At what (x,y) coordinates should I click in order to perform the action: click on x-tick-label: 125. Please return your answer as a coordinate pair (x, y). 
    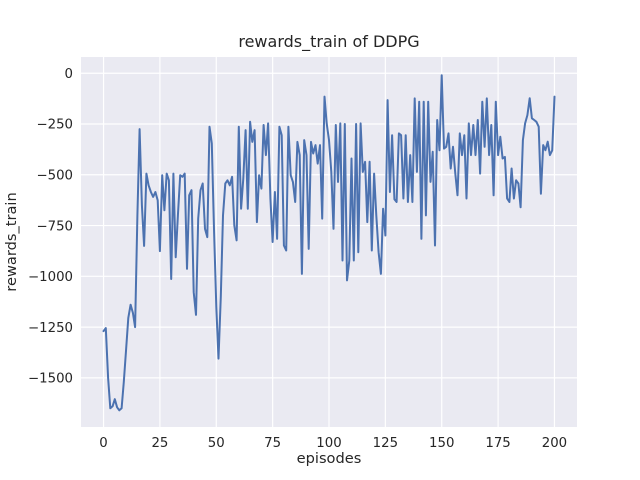
    Looking at the image, I should click on (385, 443).